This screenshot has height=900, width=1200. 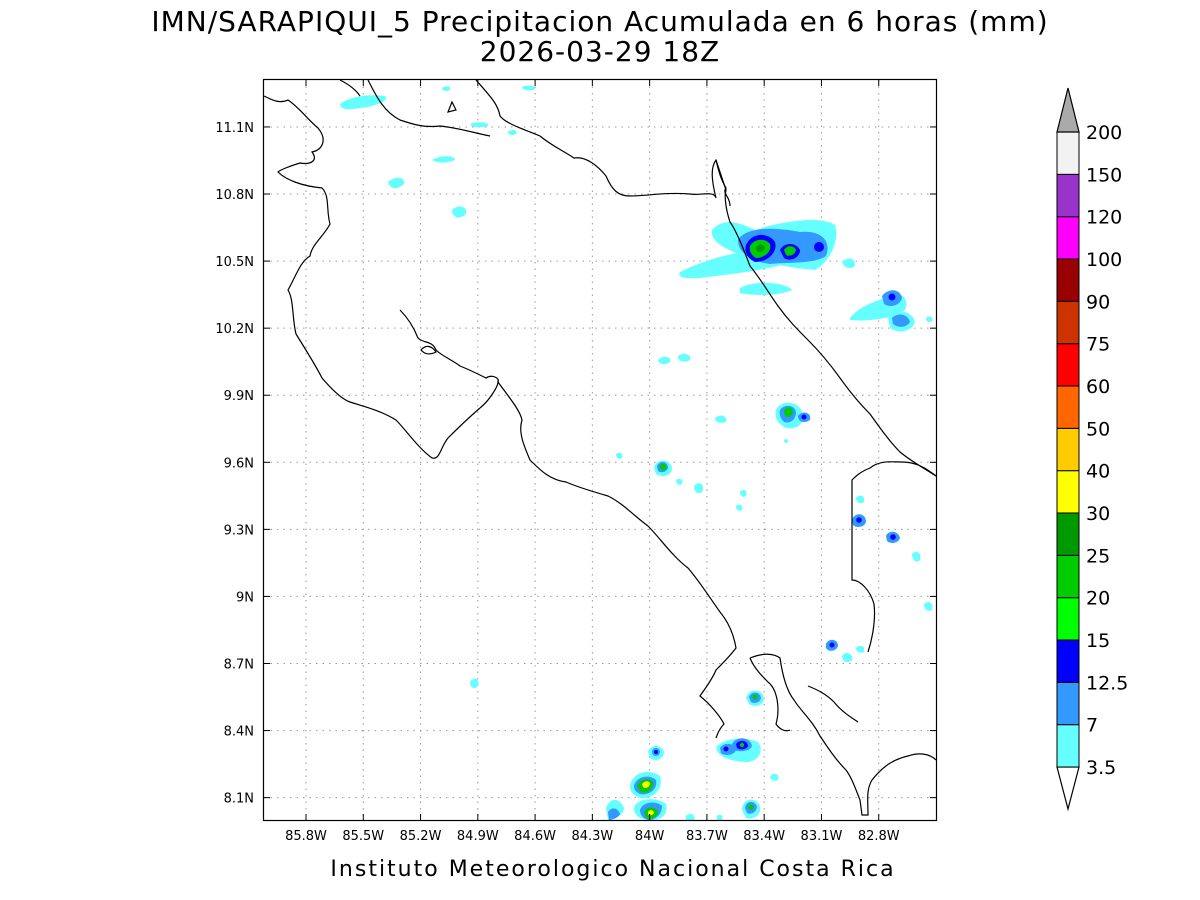 I want to click on lake-island, so click(x=452, y=106).